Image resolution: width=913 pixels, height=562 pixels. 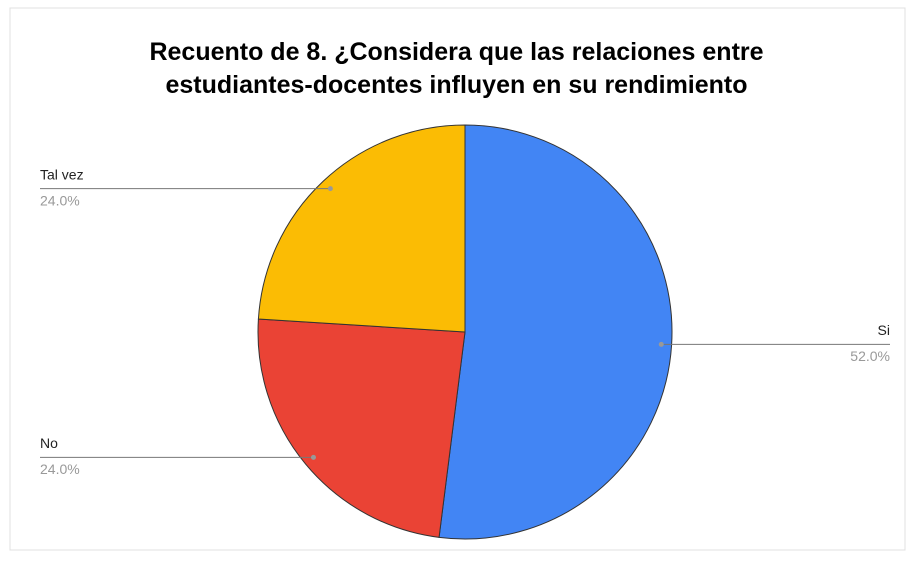 What do you see at coordinates (884, 330) in the screenshot?
I see `slice-label: Si` at bounding box center [884, 330].